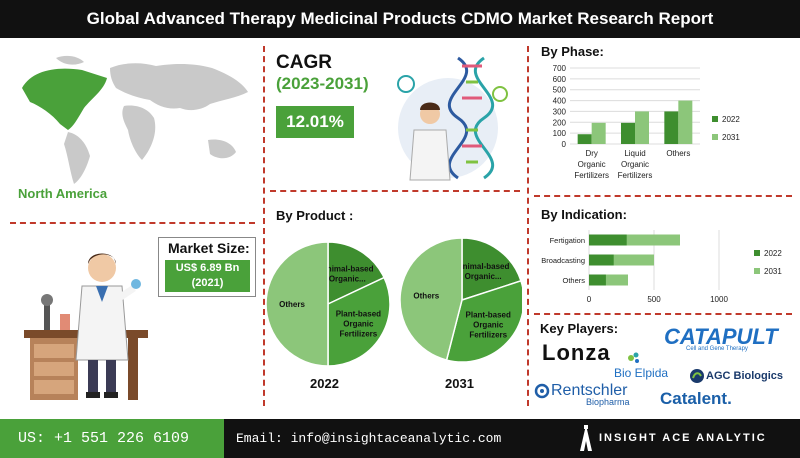  What do you see at coordinates (589, 390) in the screenshot?
I see `rentschler-logo: Rentschler` at bounding box center [589, 390].